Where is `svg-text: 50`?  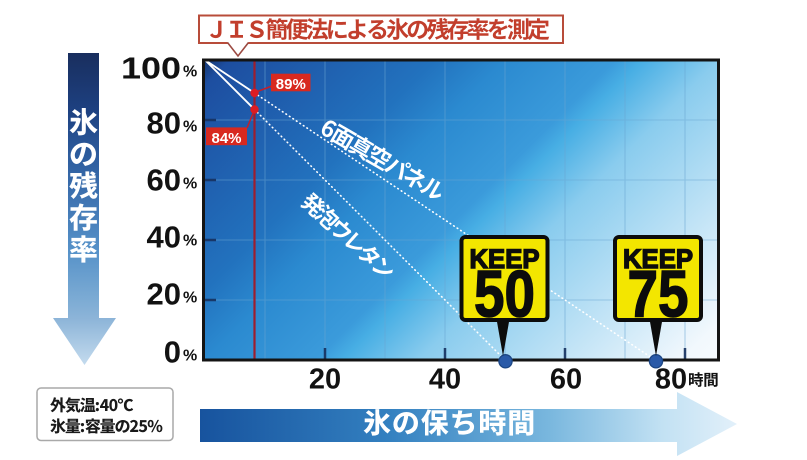 svg-text: 50 is located at coordinates (504, 294).